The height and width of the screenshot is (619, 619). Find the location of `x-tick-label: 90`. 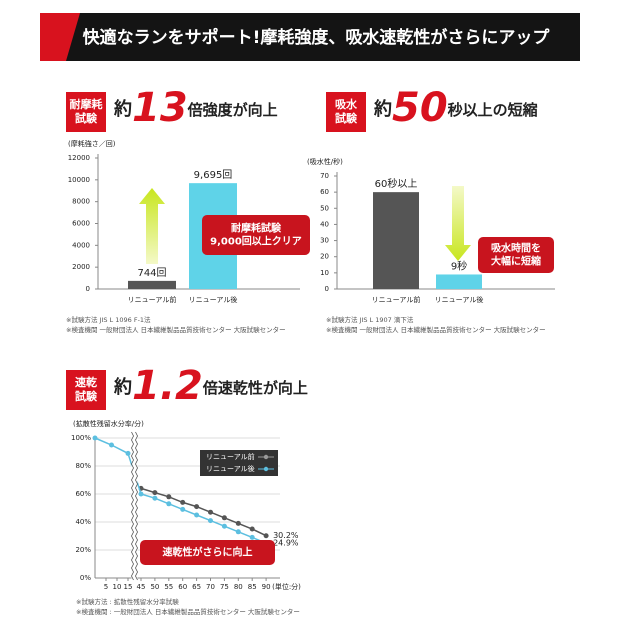

x-tick-label: 90 is located at coordinates (266, 587).